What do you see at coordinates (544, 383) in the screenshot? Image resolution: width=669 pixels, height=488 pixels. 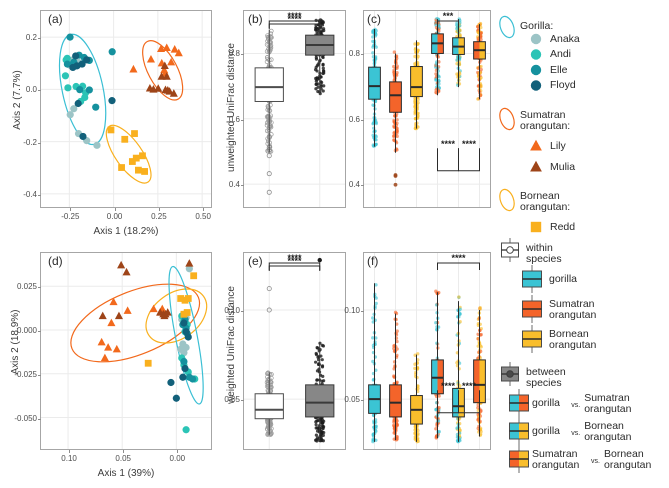 I see `legend-between-header-l2: species` at bounding box center [544, 383].